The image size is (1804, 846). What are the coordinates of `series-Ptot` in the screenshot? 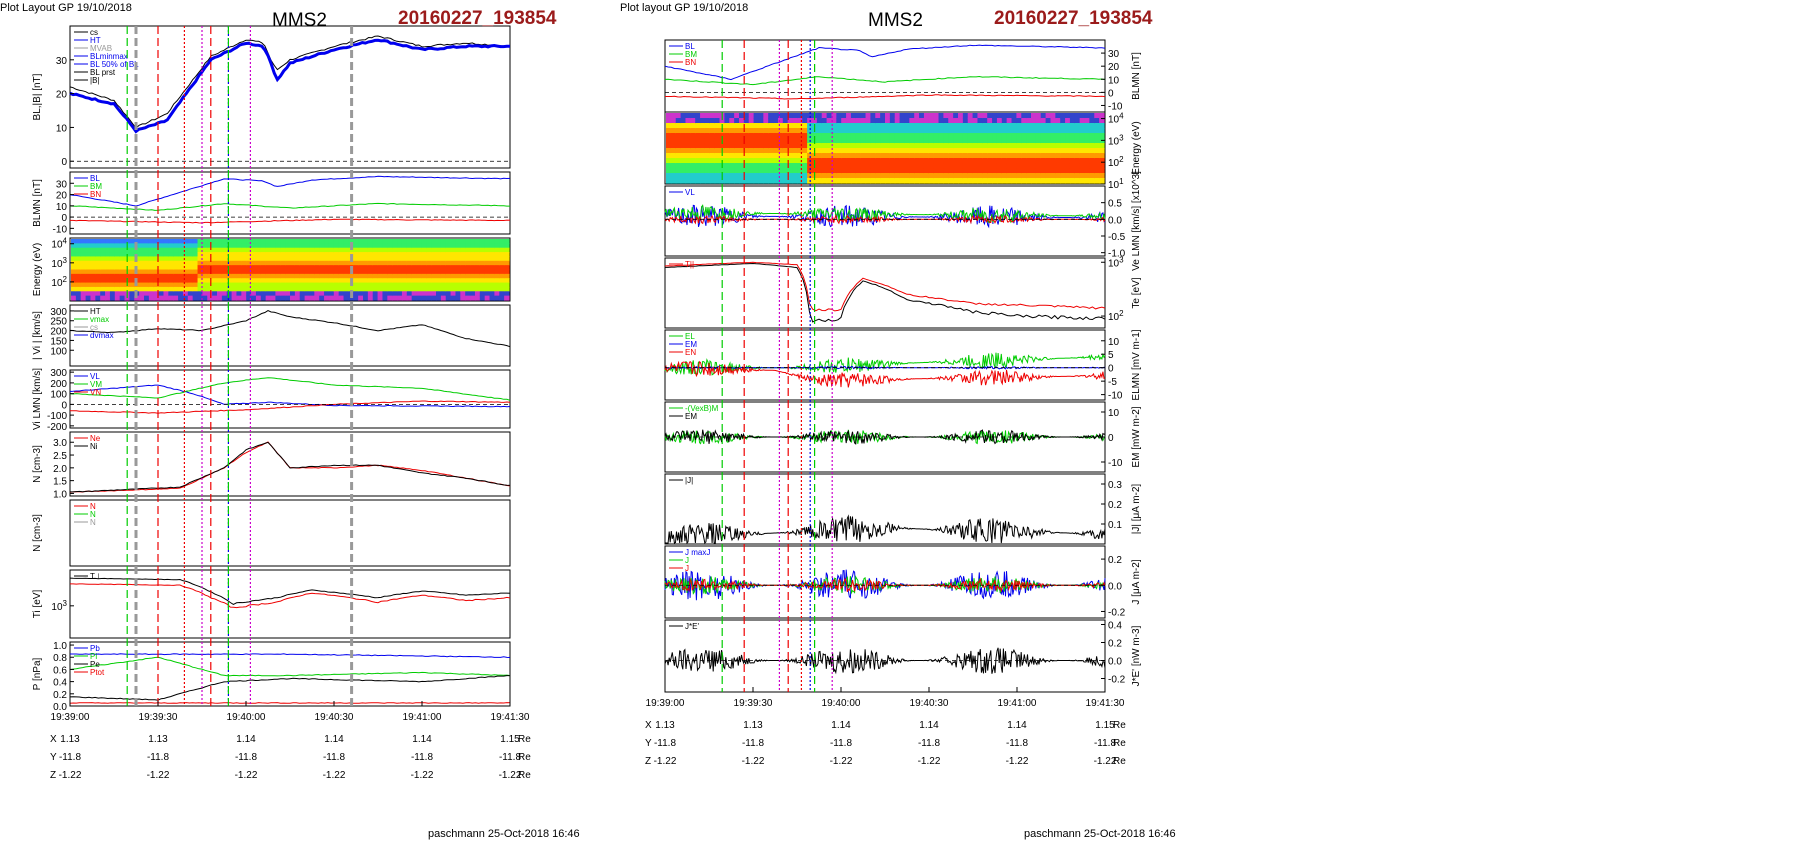 It's located at (290, 655).